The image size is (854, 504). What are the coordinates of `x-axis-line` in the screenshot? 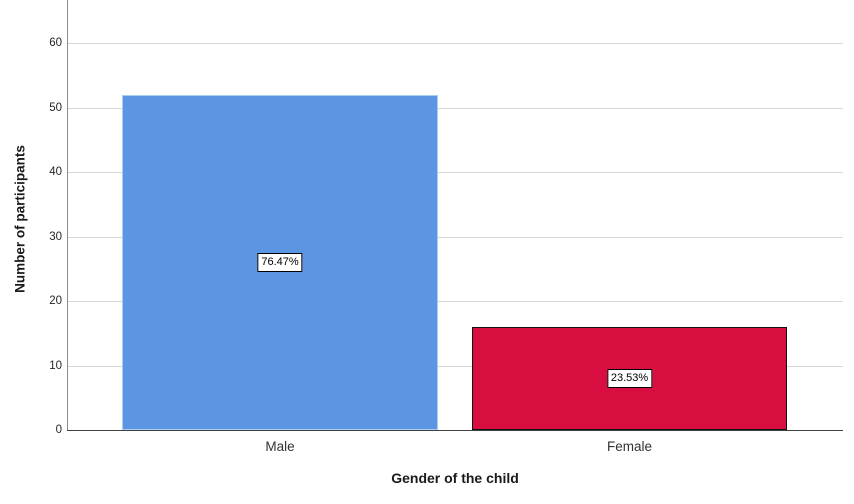 It's located at (455, 430).